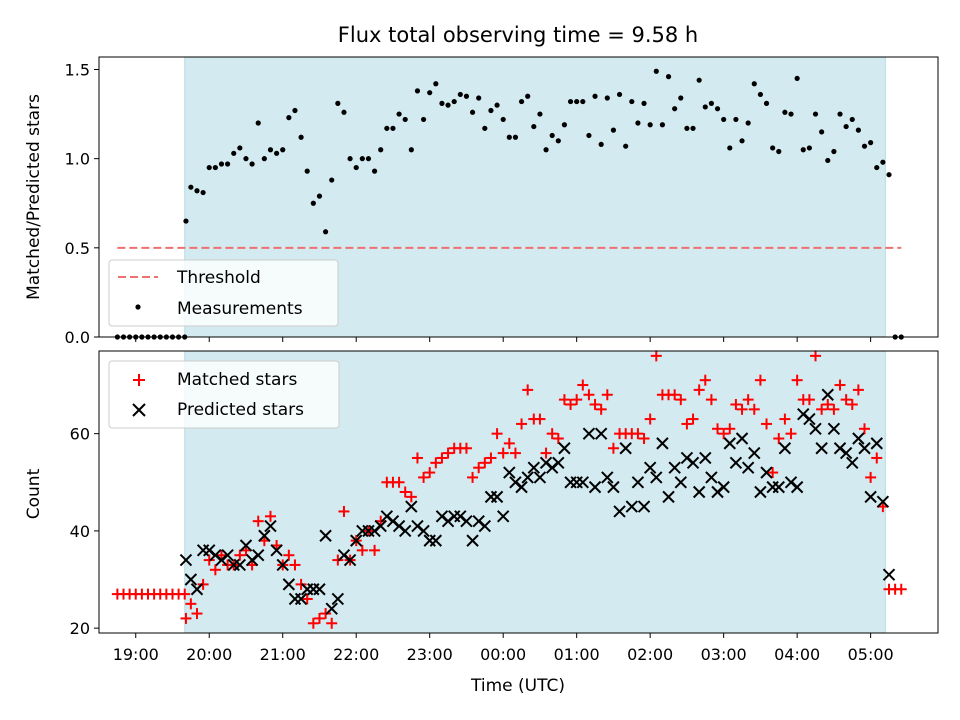 The width and height of the screenshot is (960, 720). What do you see at coordinates (650, 654) in the screenshot?
I see `x-tick-label: 02:00` at bounding box center [650, 654].